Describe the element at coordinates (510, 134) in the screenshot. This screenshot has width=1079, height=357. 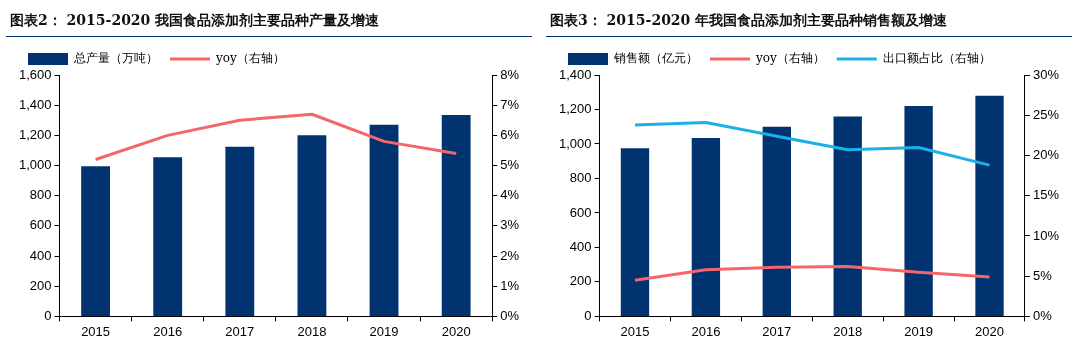
I see `y2-tick-label: 6%` at that location.